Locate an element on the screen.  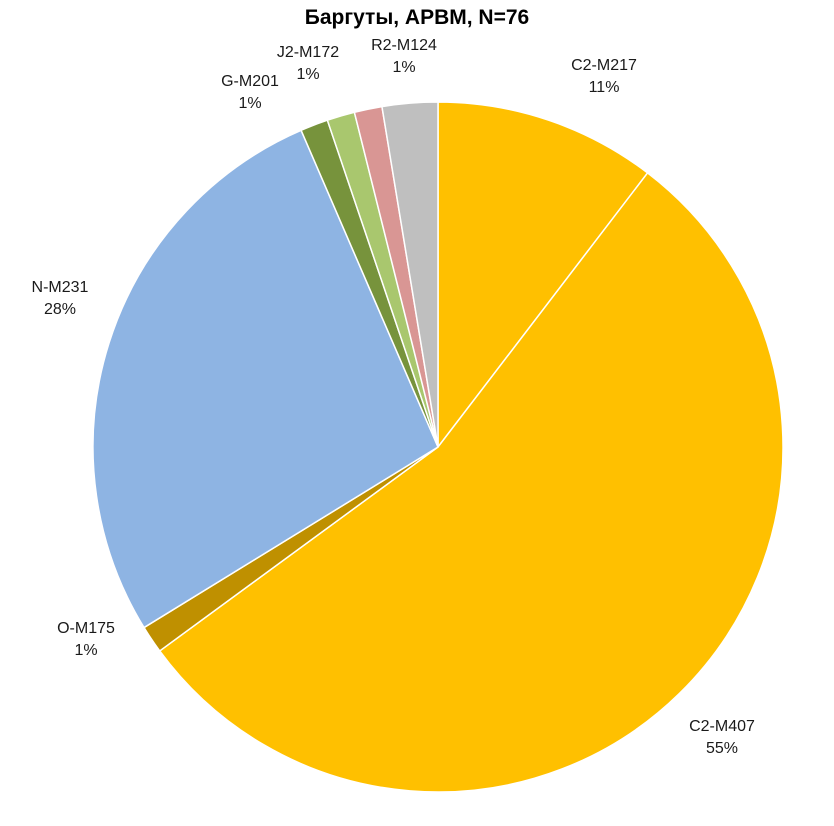
data-label-c2-m407: C2-M407 55% is located at coordinates (722, 737).